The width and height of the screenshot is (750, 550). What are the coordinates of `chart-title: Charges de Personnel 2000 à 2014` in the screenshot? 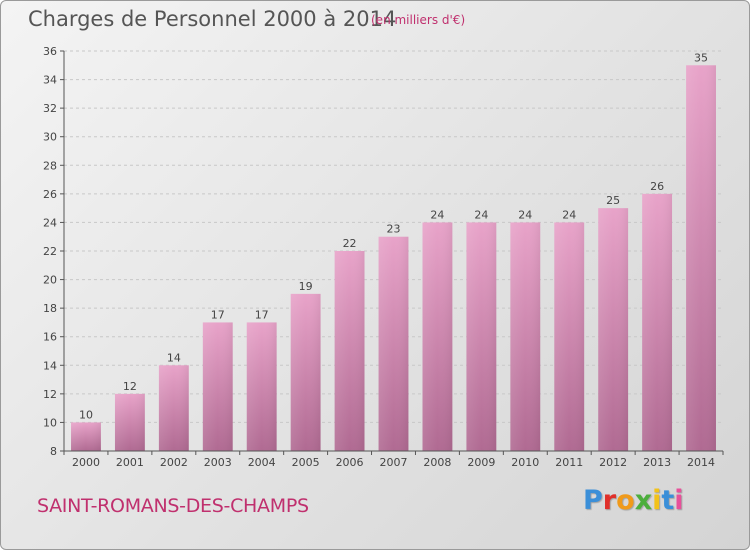 It's located at (212, 19).